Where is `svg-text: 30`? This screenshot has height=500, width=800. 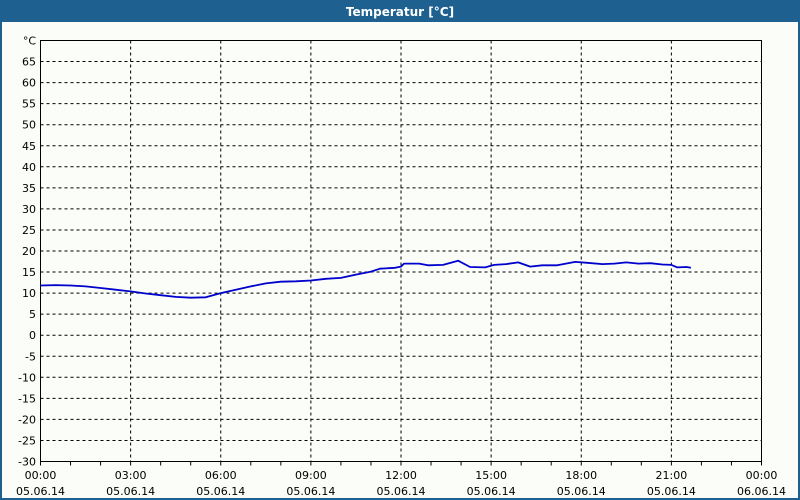 svg-text: 30 is located at coordinates (29, 209).